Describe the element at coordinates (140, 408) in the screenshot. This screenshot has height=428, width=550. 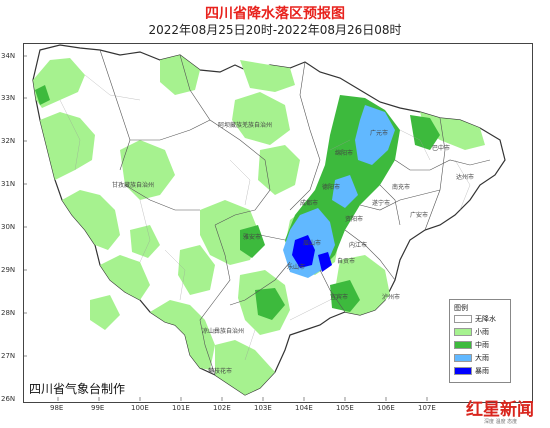
I see `longitude-label: 100E` at that location.